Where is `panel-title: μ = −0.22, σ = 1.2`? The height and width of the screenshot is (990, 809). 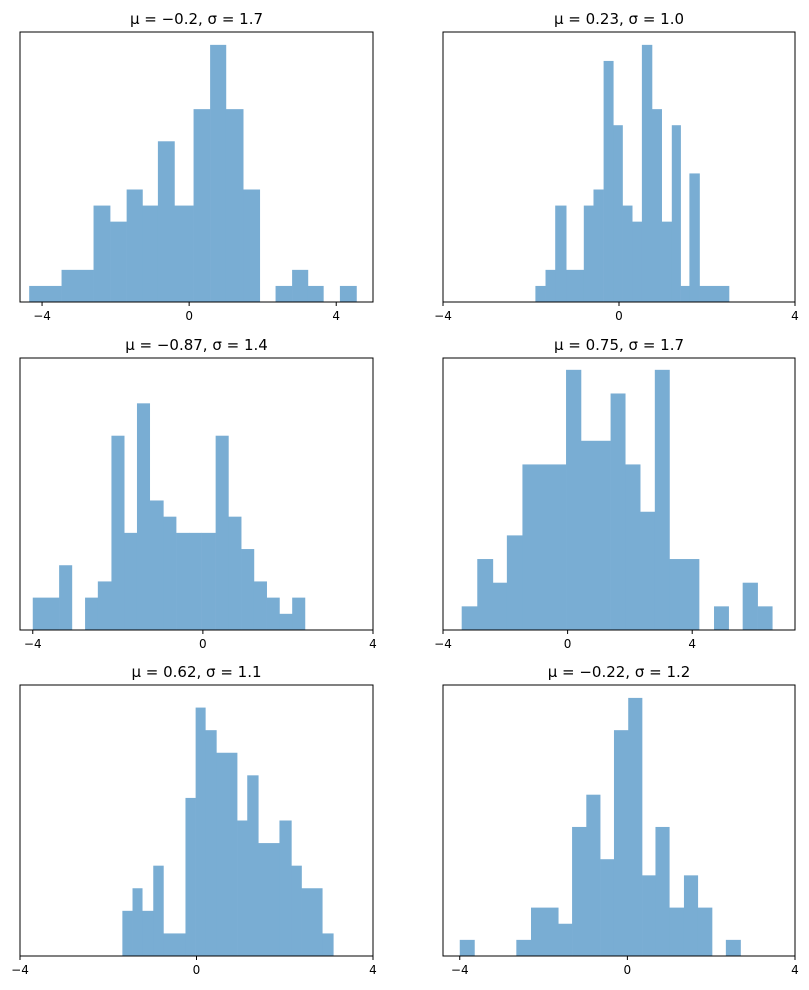
panel-title: μ = −0.22, σ = 1.2 is located at coordinates (619, 672).